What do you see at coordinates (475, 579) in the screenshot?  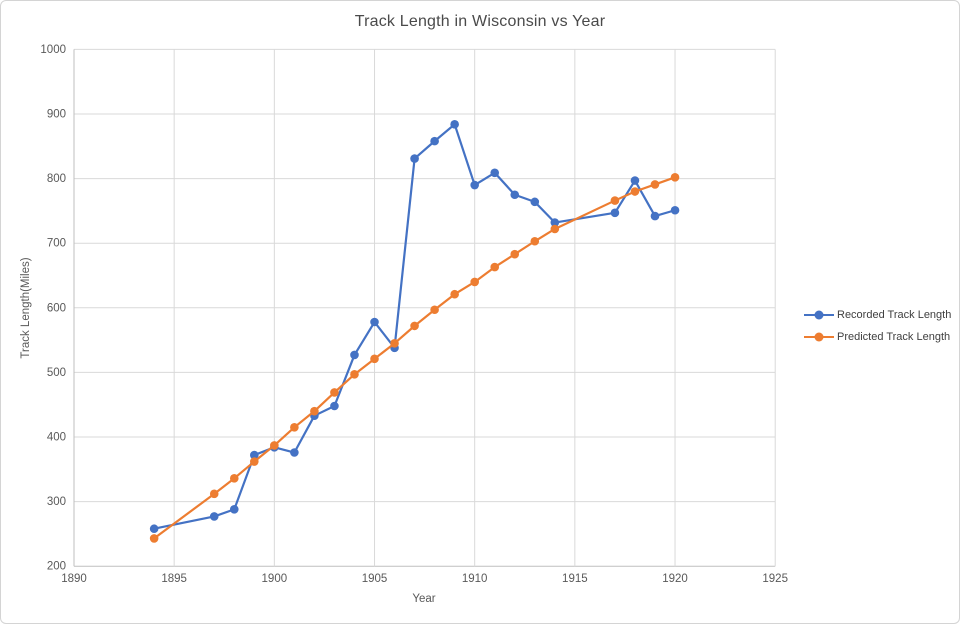 I see `x-tick-label: 1910` at bounding box center [475, 579].